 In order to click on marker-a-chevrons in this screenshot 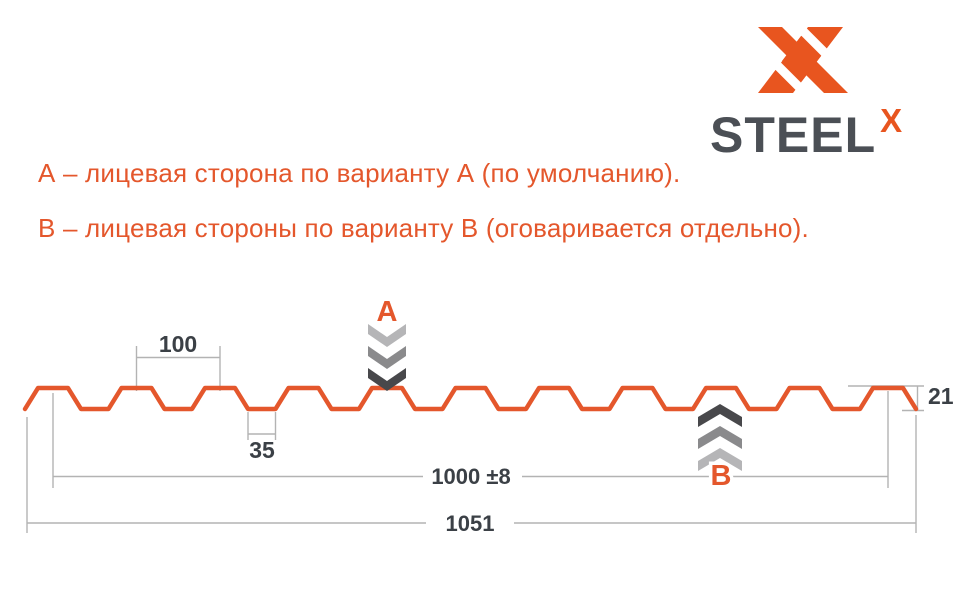, I will do `click(387, 357)`.